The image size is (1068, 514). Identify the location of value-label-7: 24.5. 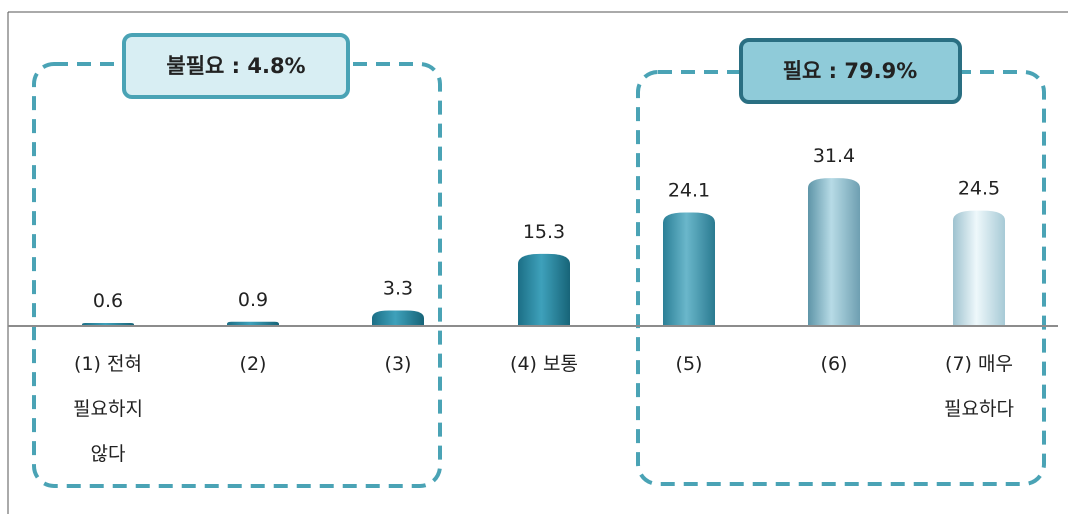
(979, 189).